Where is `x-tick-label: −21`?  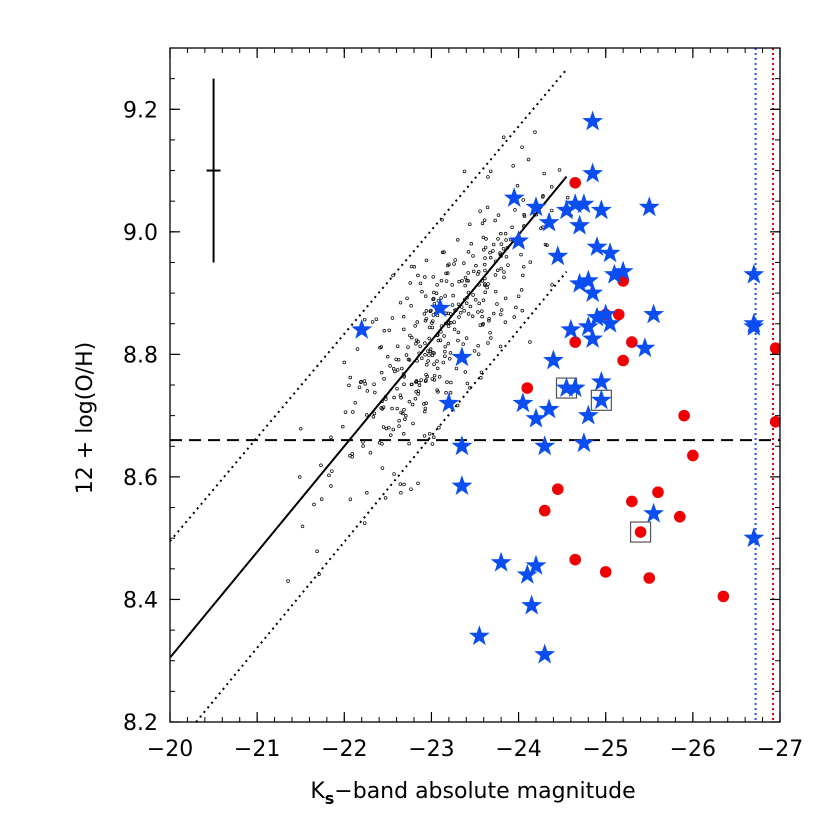 x-tick-label: −21 is located at coordinates (257, 749).